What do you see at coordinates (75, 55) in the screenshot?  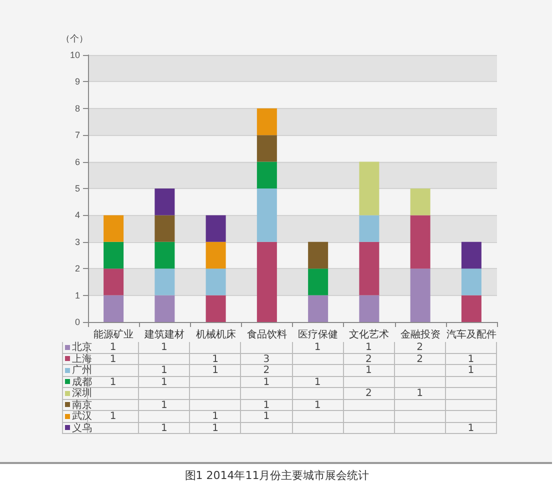 I see `y-tick-label: 10` at bounding box center [75, 55].